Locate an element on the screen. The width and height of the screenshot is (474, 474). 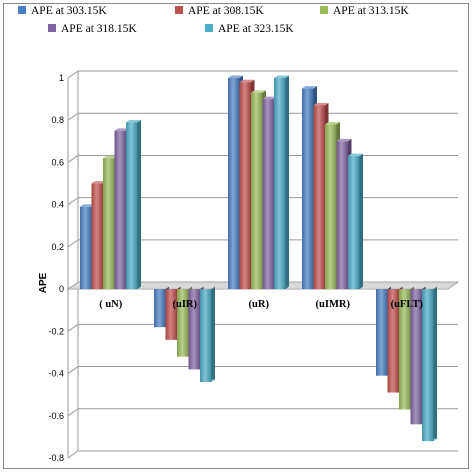
y-tick-label: -0.2 is located at coordinates (56, 331).